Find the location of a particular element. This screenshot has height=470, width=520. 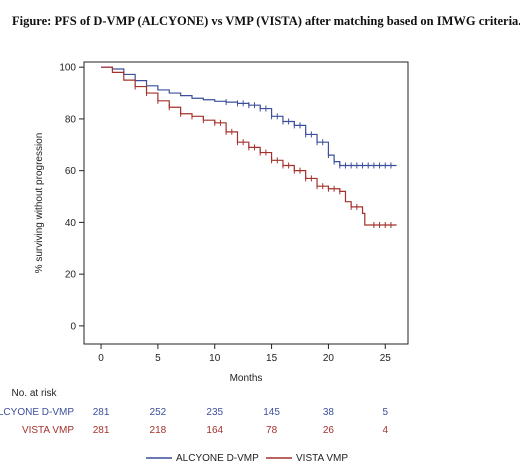

x-tick-label: 20 is located at coordinates (329, 358).